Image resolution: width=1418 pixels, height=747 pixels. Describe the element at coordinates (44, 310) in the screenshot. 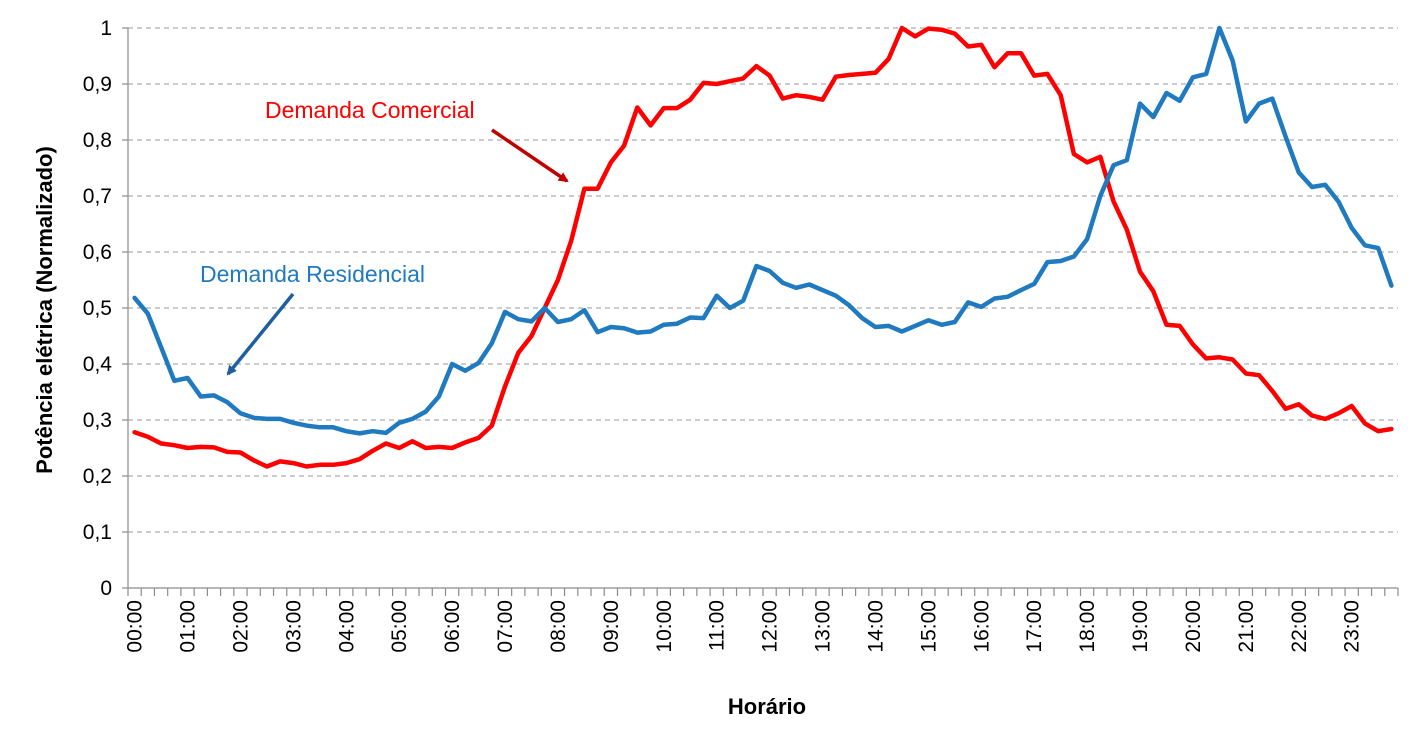

I see `y-axis-title: Potência elétrica (Normalizado)` at that location.